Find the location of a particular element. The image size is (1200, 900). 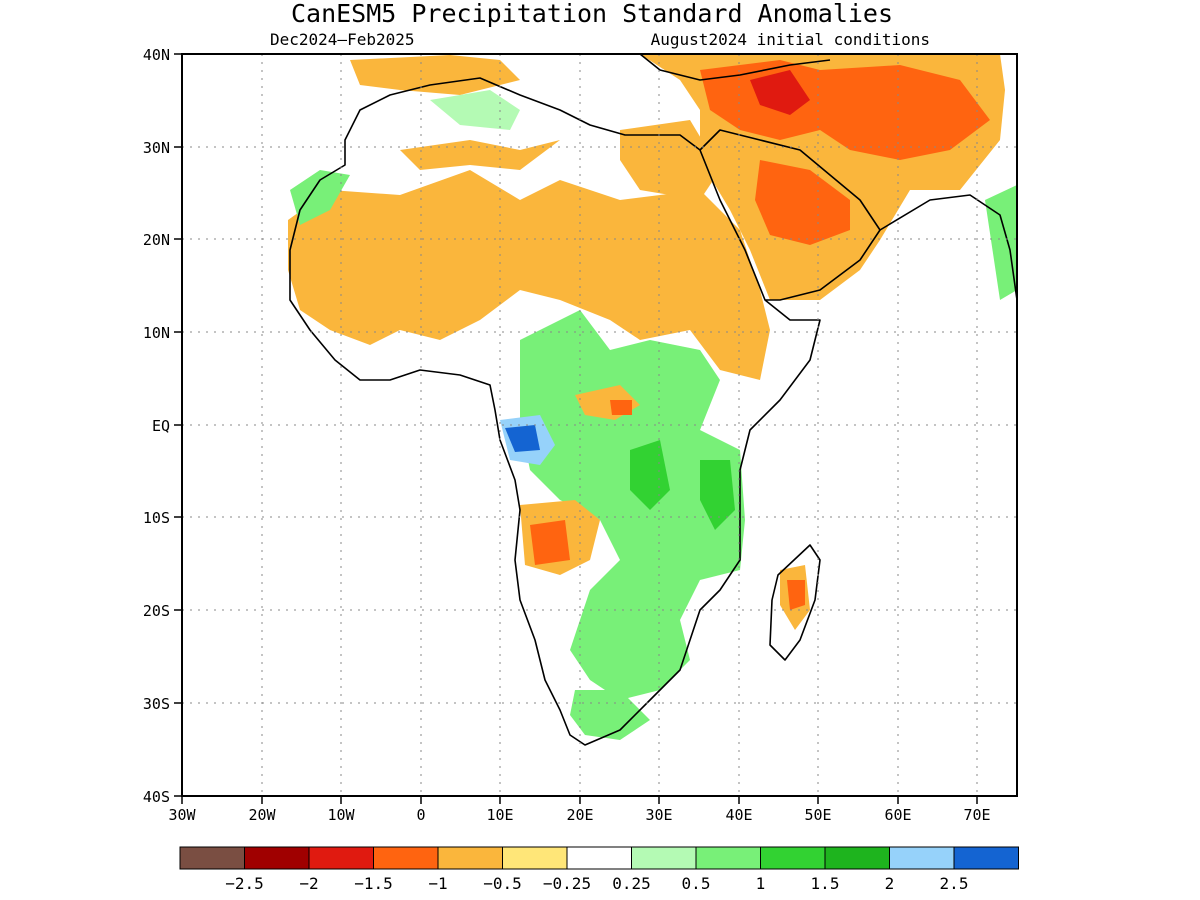

dry-anomaly-mediterranean is located at coordinates (435, 75).